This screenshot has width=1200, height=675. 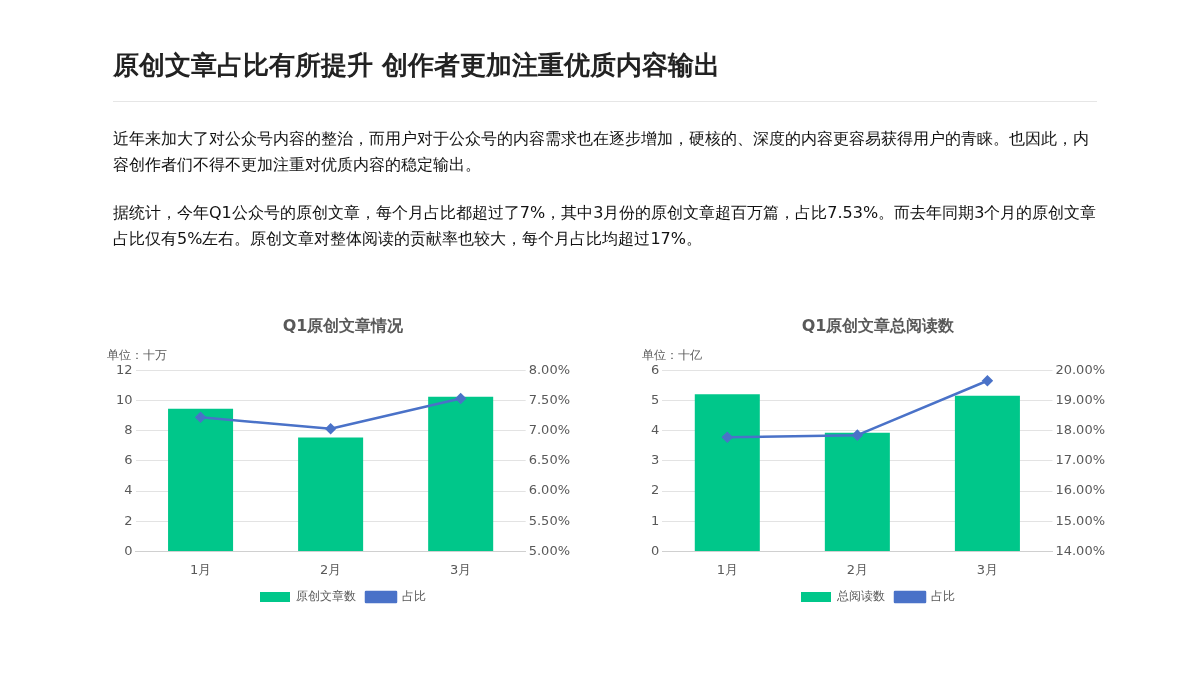 What do you see at coordinates (601, 152) in the screenshot?
I see `text: 近年来加大了对公众号内容的整治，而用户对于公众号的内容需求也在逐步增加，硬核的、深度的内容更容易获得用户的青睐。也因此，内容创作者们不得不更加注重对优质内容的稳定输出。` at bounding box center [601, 152].